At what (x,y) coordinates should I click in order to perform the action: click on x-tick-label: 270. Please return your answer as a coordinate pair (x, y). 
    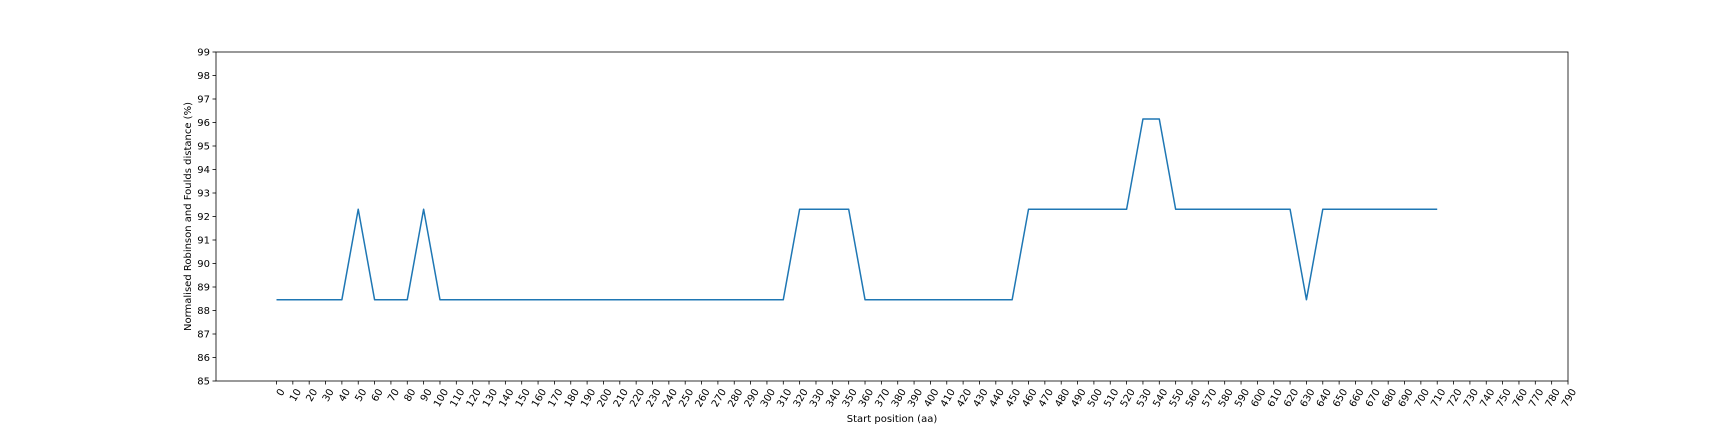
    Looking at the image, I should click on (719, 398).